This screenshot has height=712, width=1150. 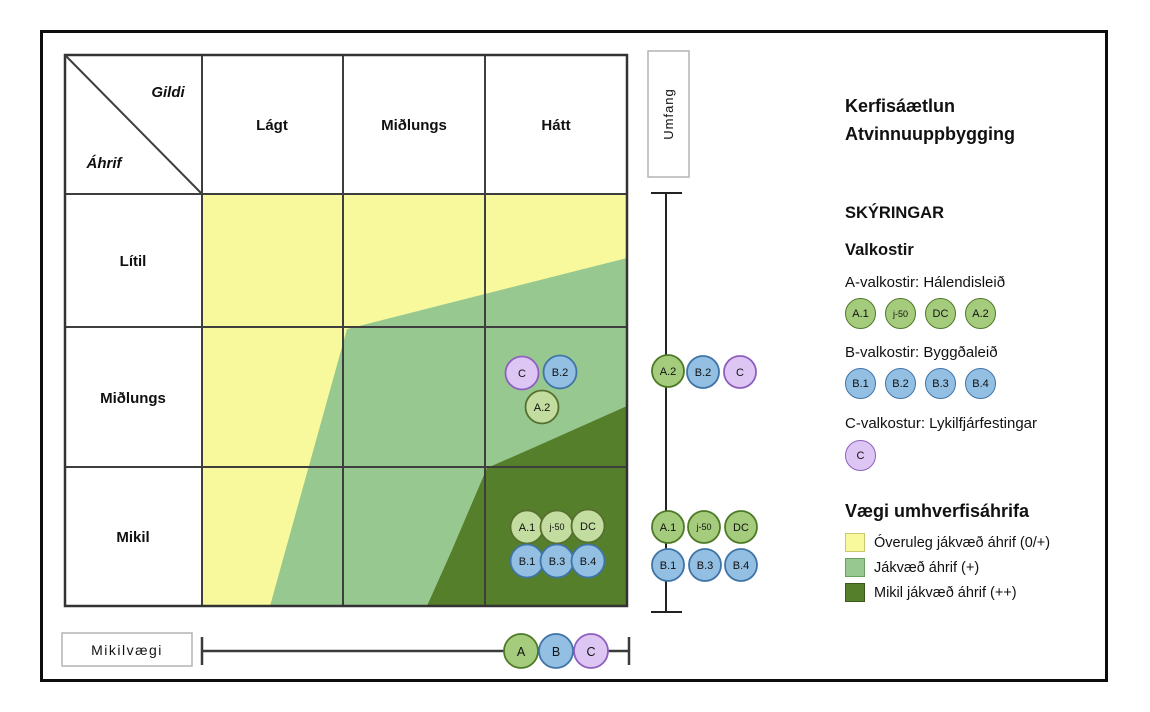 What do you see at coordinates (925, 282) in the screenshot?
I see `option-a-heading: A-valkostir: Hálendisleið` at bounding box center [925, 282].